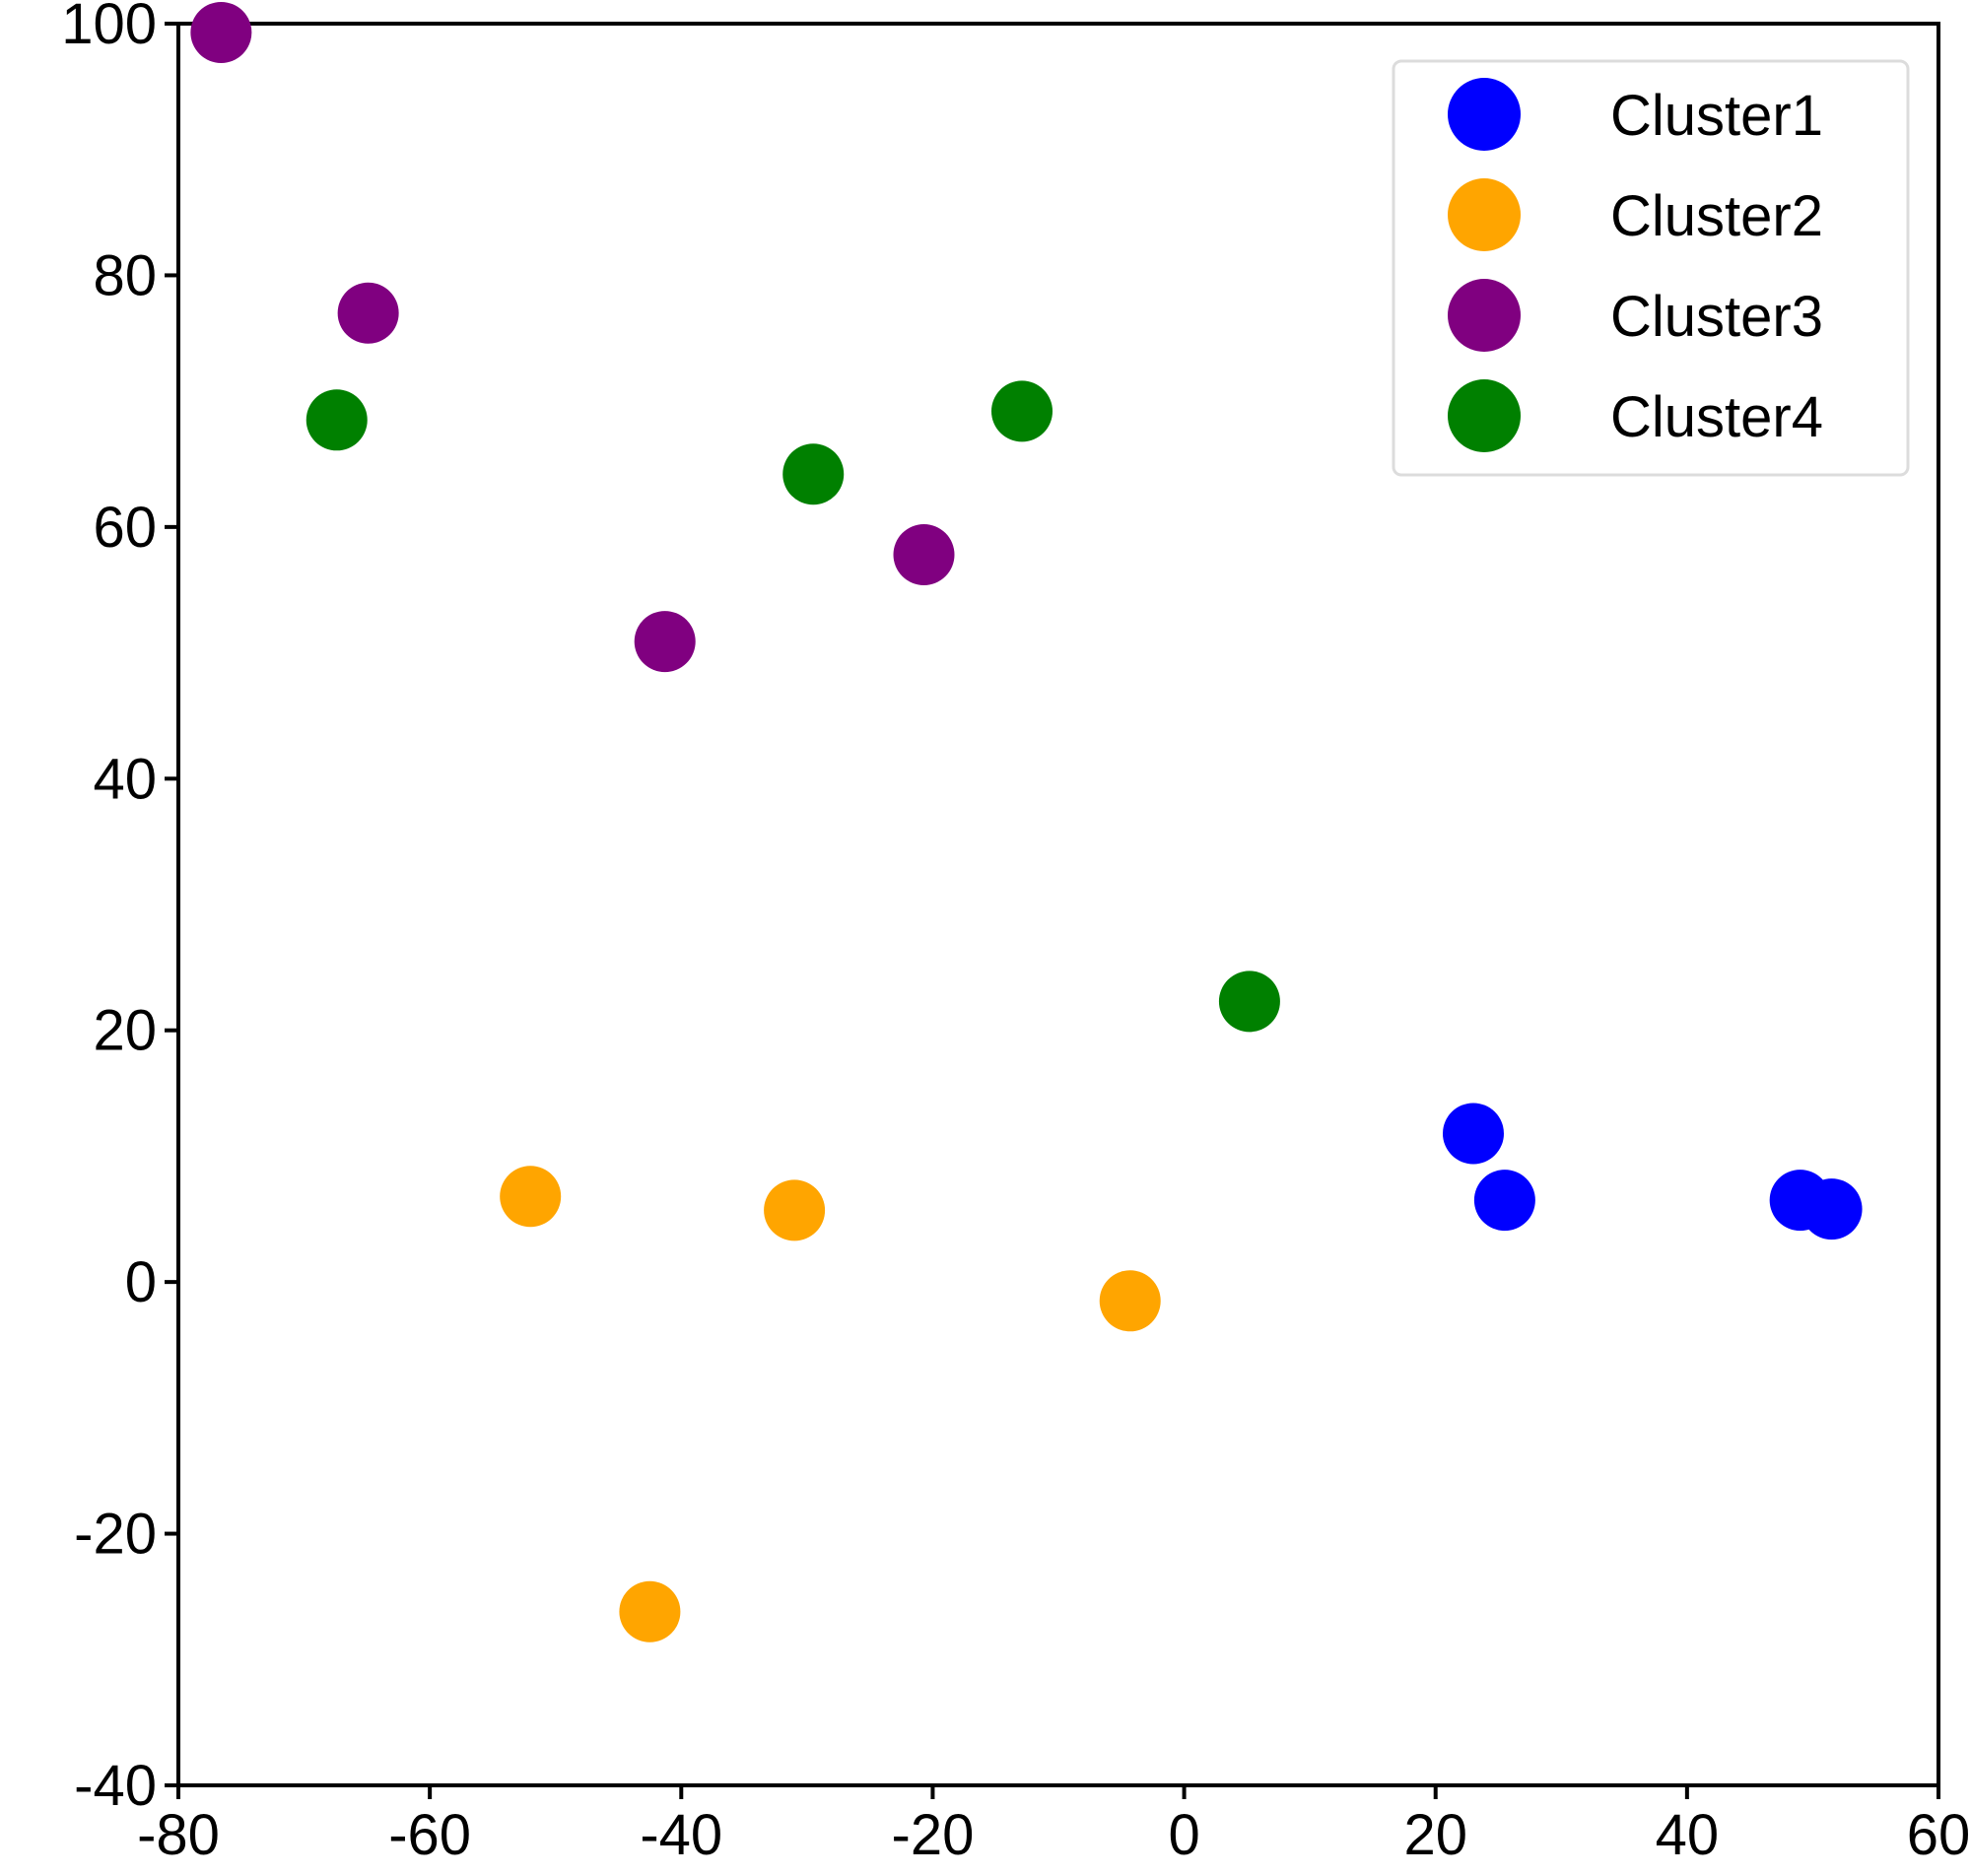 The image size is (1971, 1876). What do you see at coordinates (141, 1282) in the screenshot?
I see `y-tick-label: 0` at bounding box center [141, 1282].